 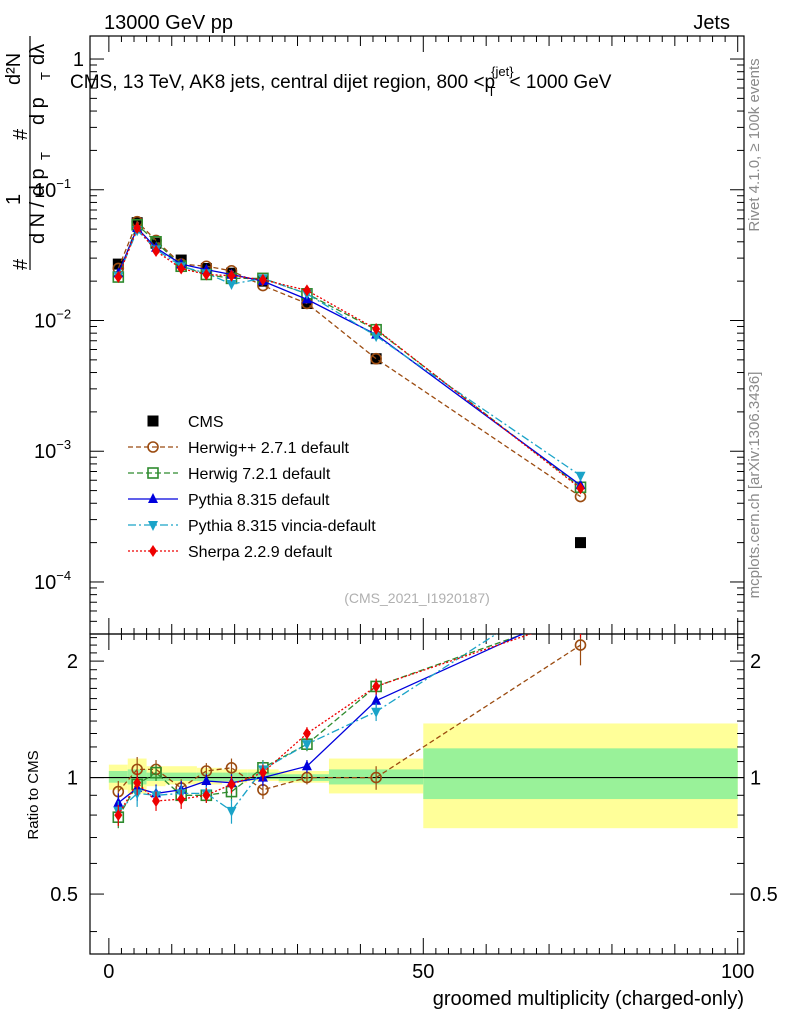 What do you see at coordinates (259, 474) in the screenshot?
I see `legend-label: Herwig 7.2.1 default` at bounding box center [259, 474].